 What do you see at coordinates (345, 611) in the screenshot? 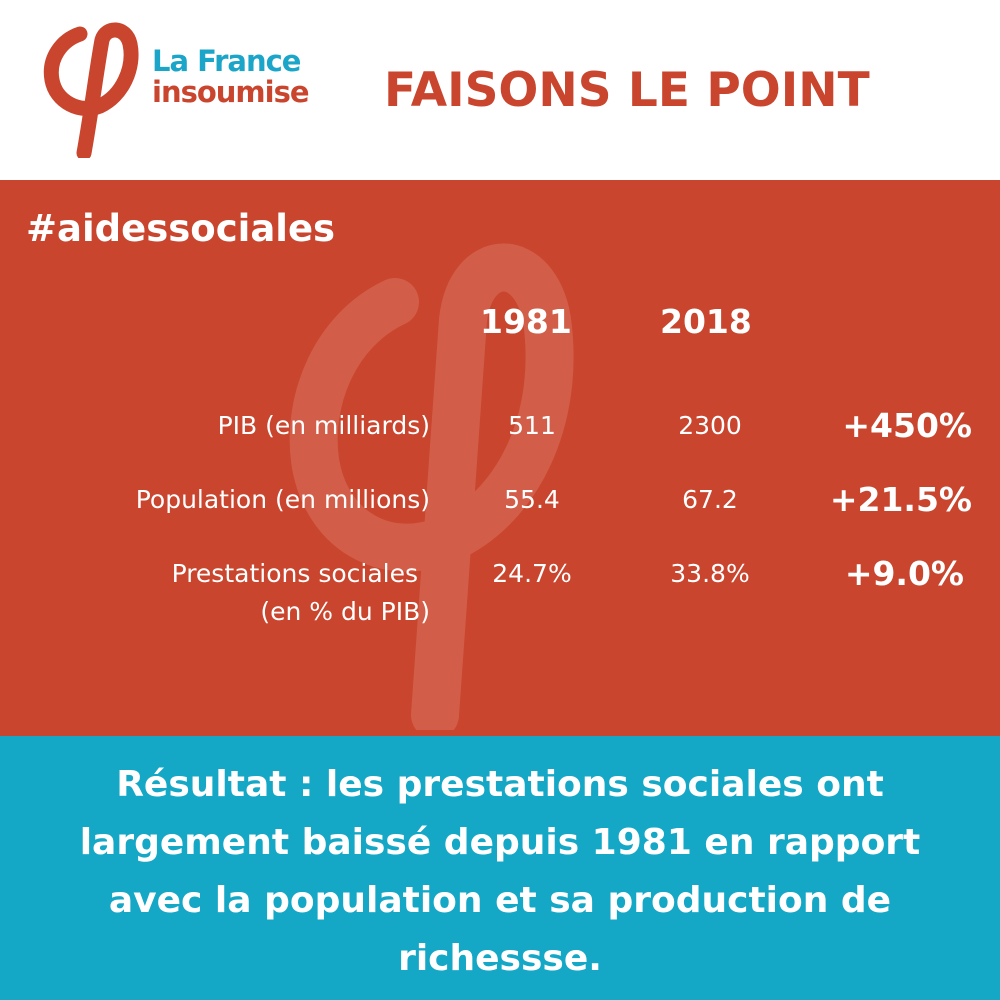
I see `row-label-prestations-line2: (en % du PIB)` at bounding box center [345, 611].